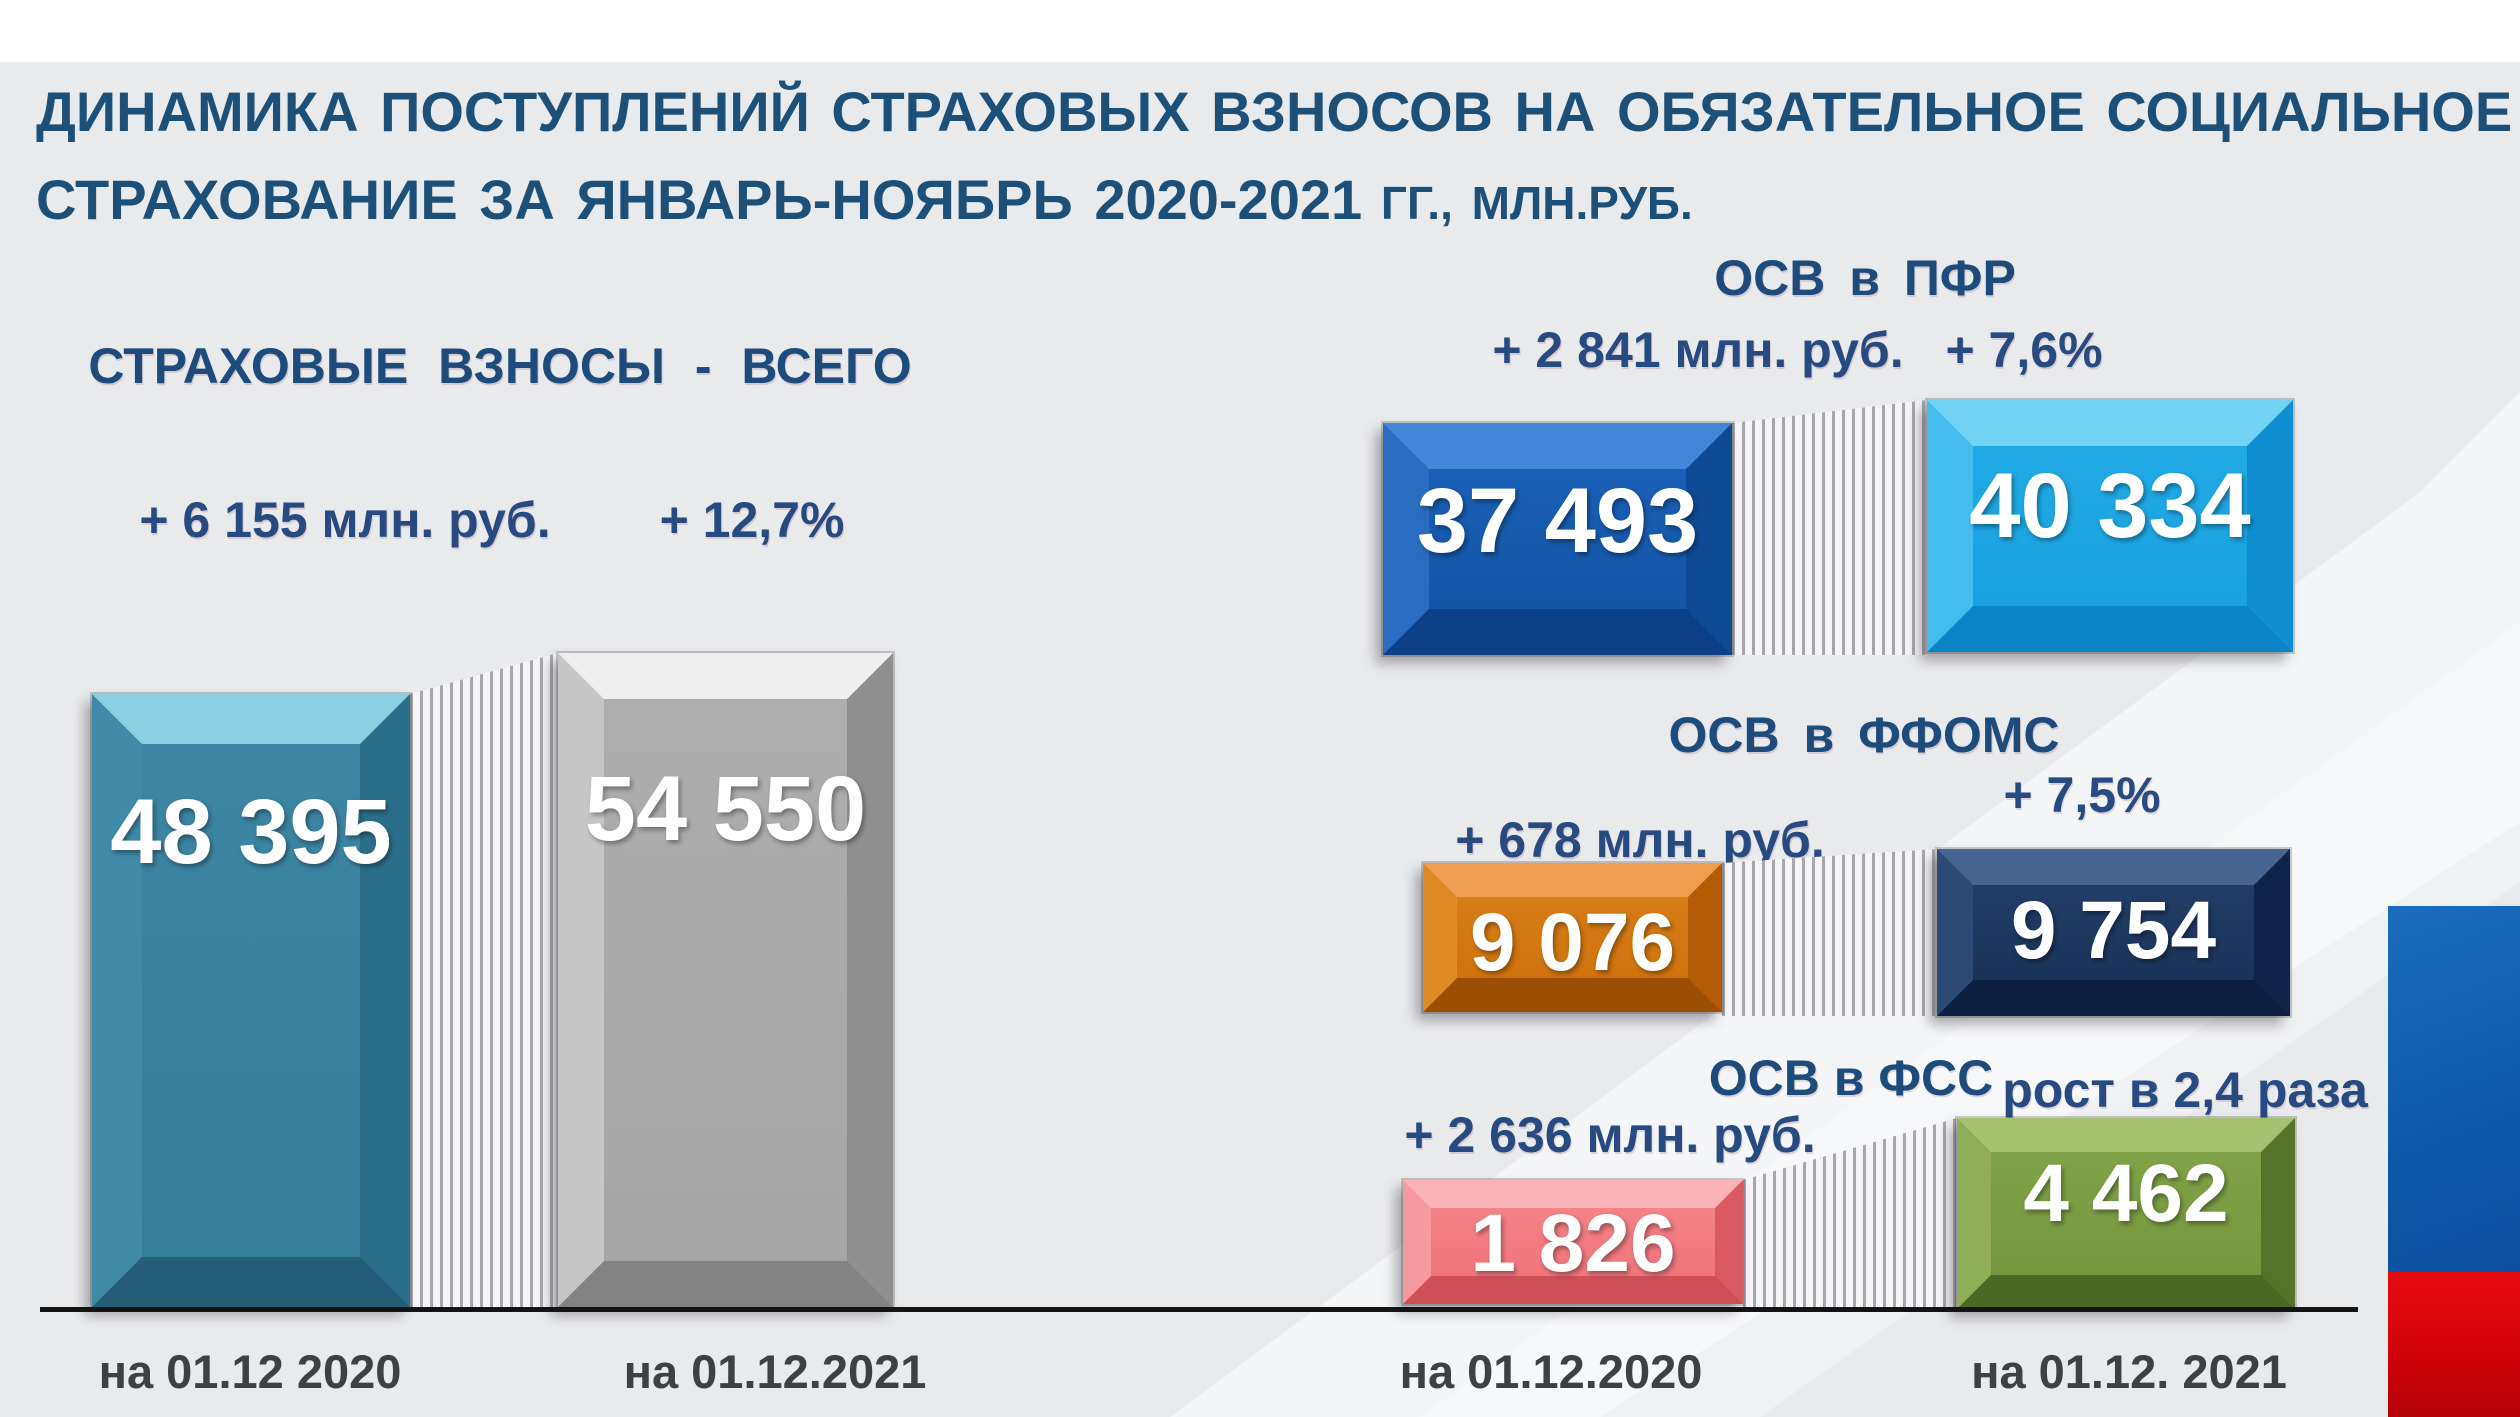 This screenshot has height=1417, width=2520. What do you see at coordinates (1199, 1309) in the screenshot?
I see `baseline-axis` at bounding box center [1199, 1309].